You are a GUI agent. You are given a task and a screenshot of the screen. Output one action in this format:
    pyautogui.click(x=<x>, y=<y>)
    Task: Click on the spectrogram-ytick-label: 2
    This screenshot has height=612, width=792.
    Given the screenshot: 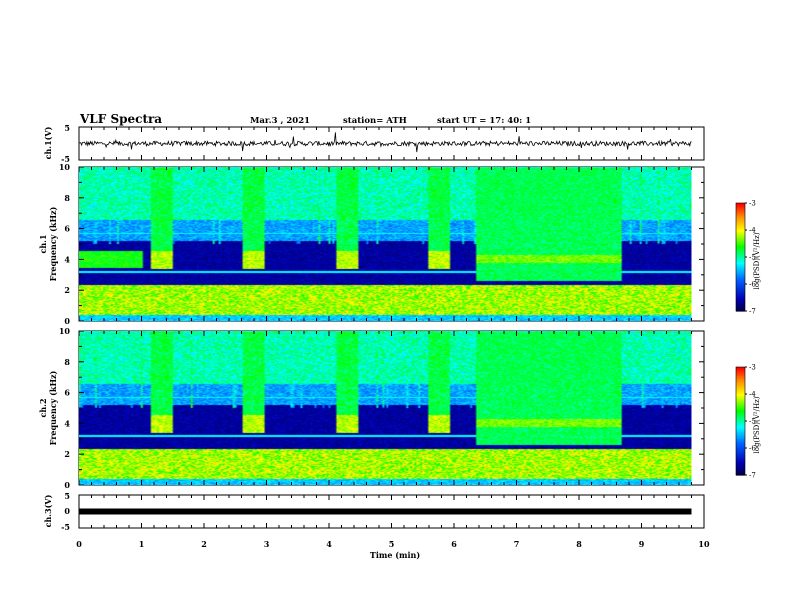 What is the action you would take?
    pyautogui.click(x=67, y=454)
    